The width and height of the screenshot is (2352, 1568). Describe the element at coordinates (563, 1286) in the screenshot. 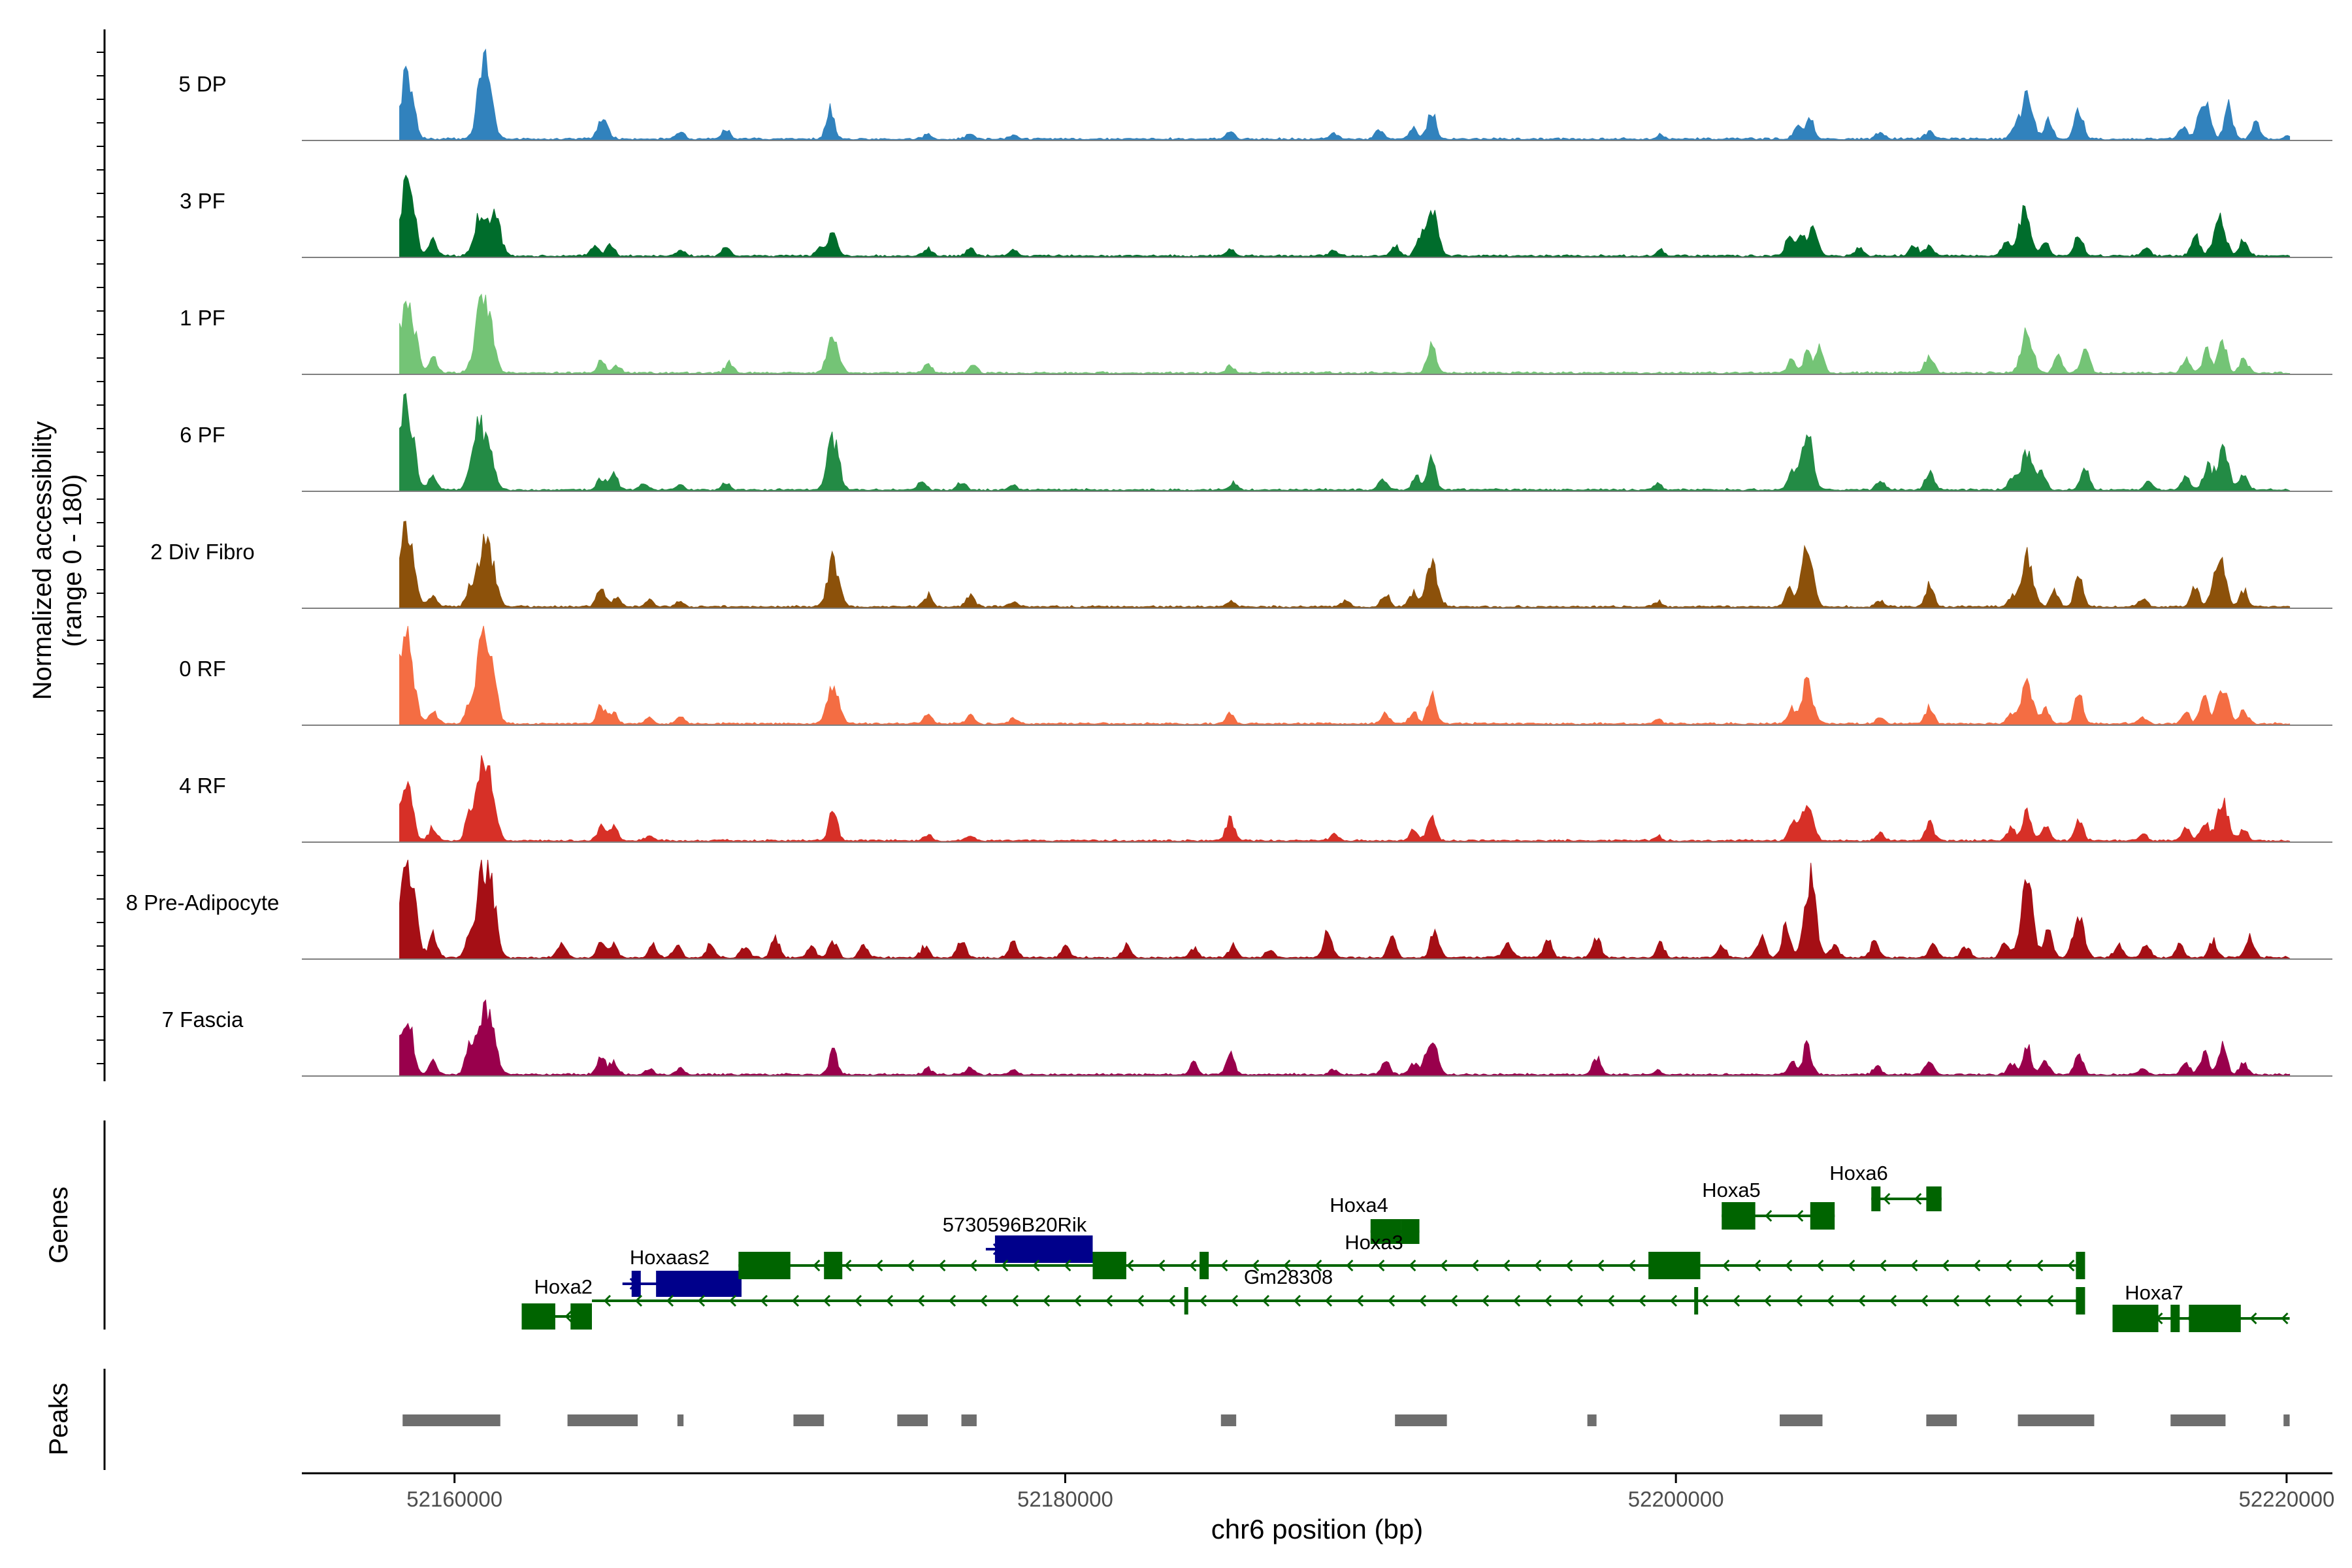

I see `gene-label: Hoxa2` at that location.